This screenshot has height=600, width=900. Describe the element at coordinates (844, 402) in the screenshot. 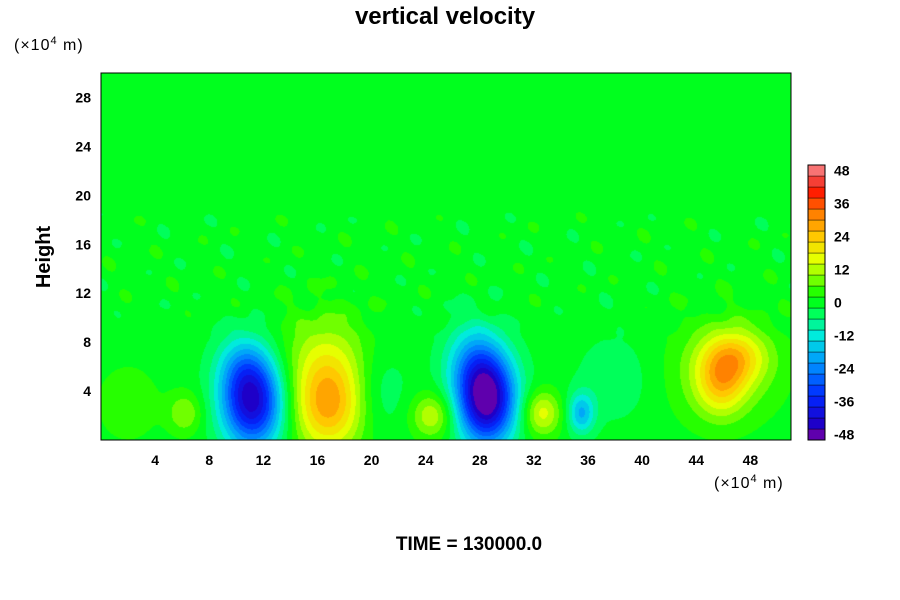

I see `colorbar-tick-label: -36` at that location.